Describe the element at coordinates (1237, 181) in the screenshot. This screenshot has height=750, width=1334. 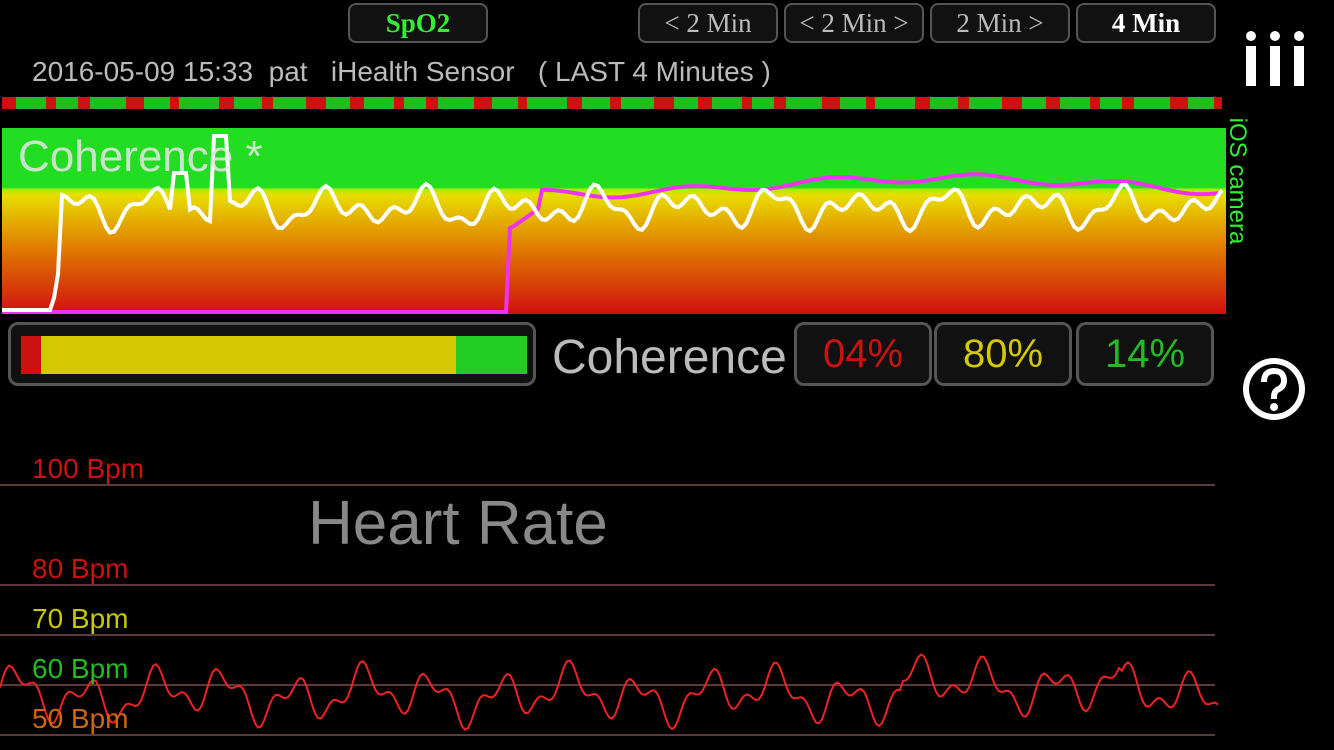
I see `ios-camera-label: iOS camera` at that location.